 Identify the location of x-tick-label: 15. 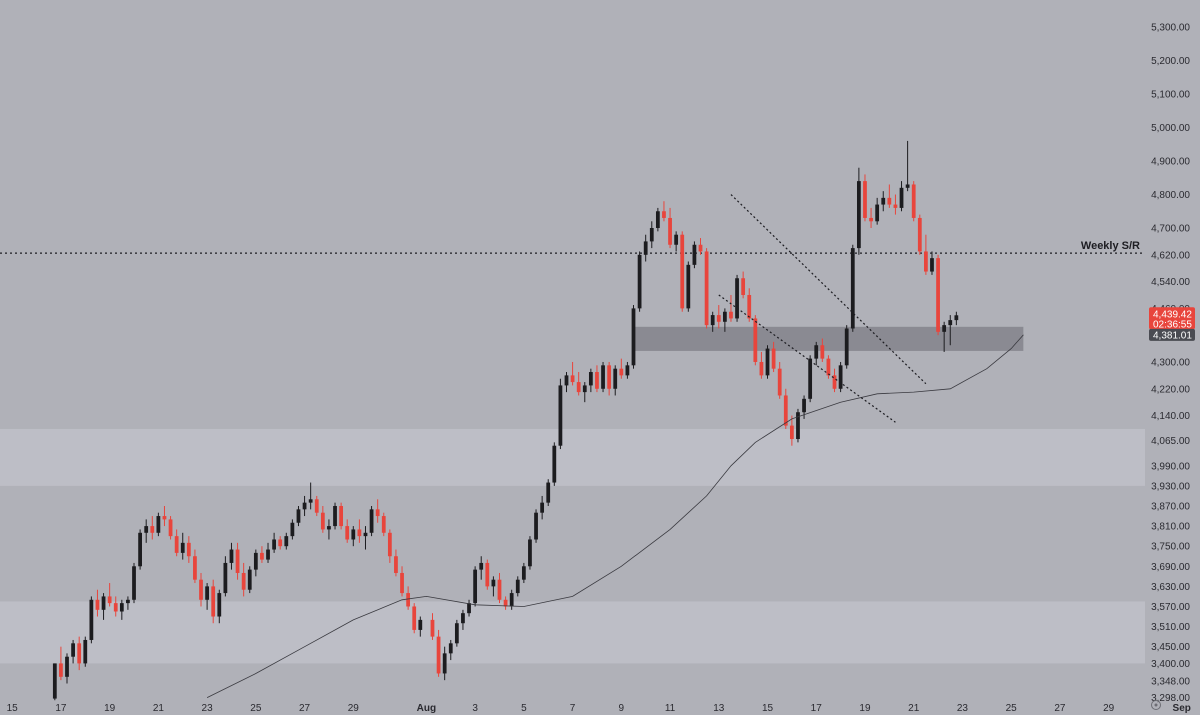
(768, 708).